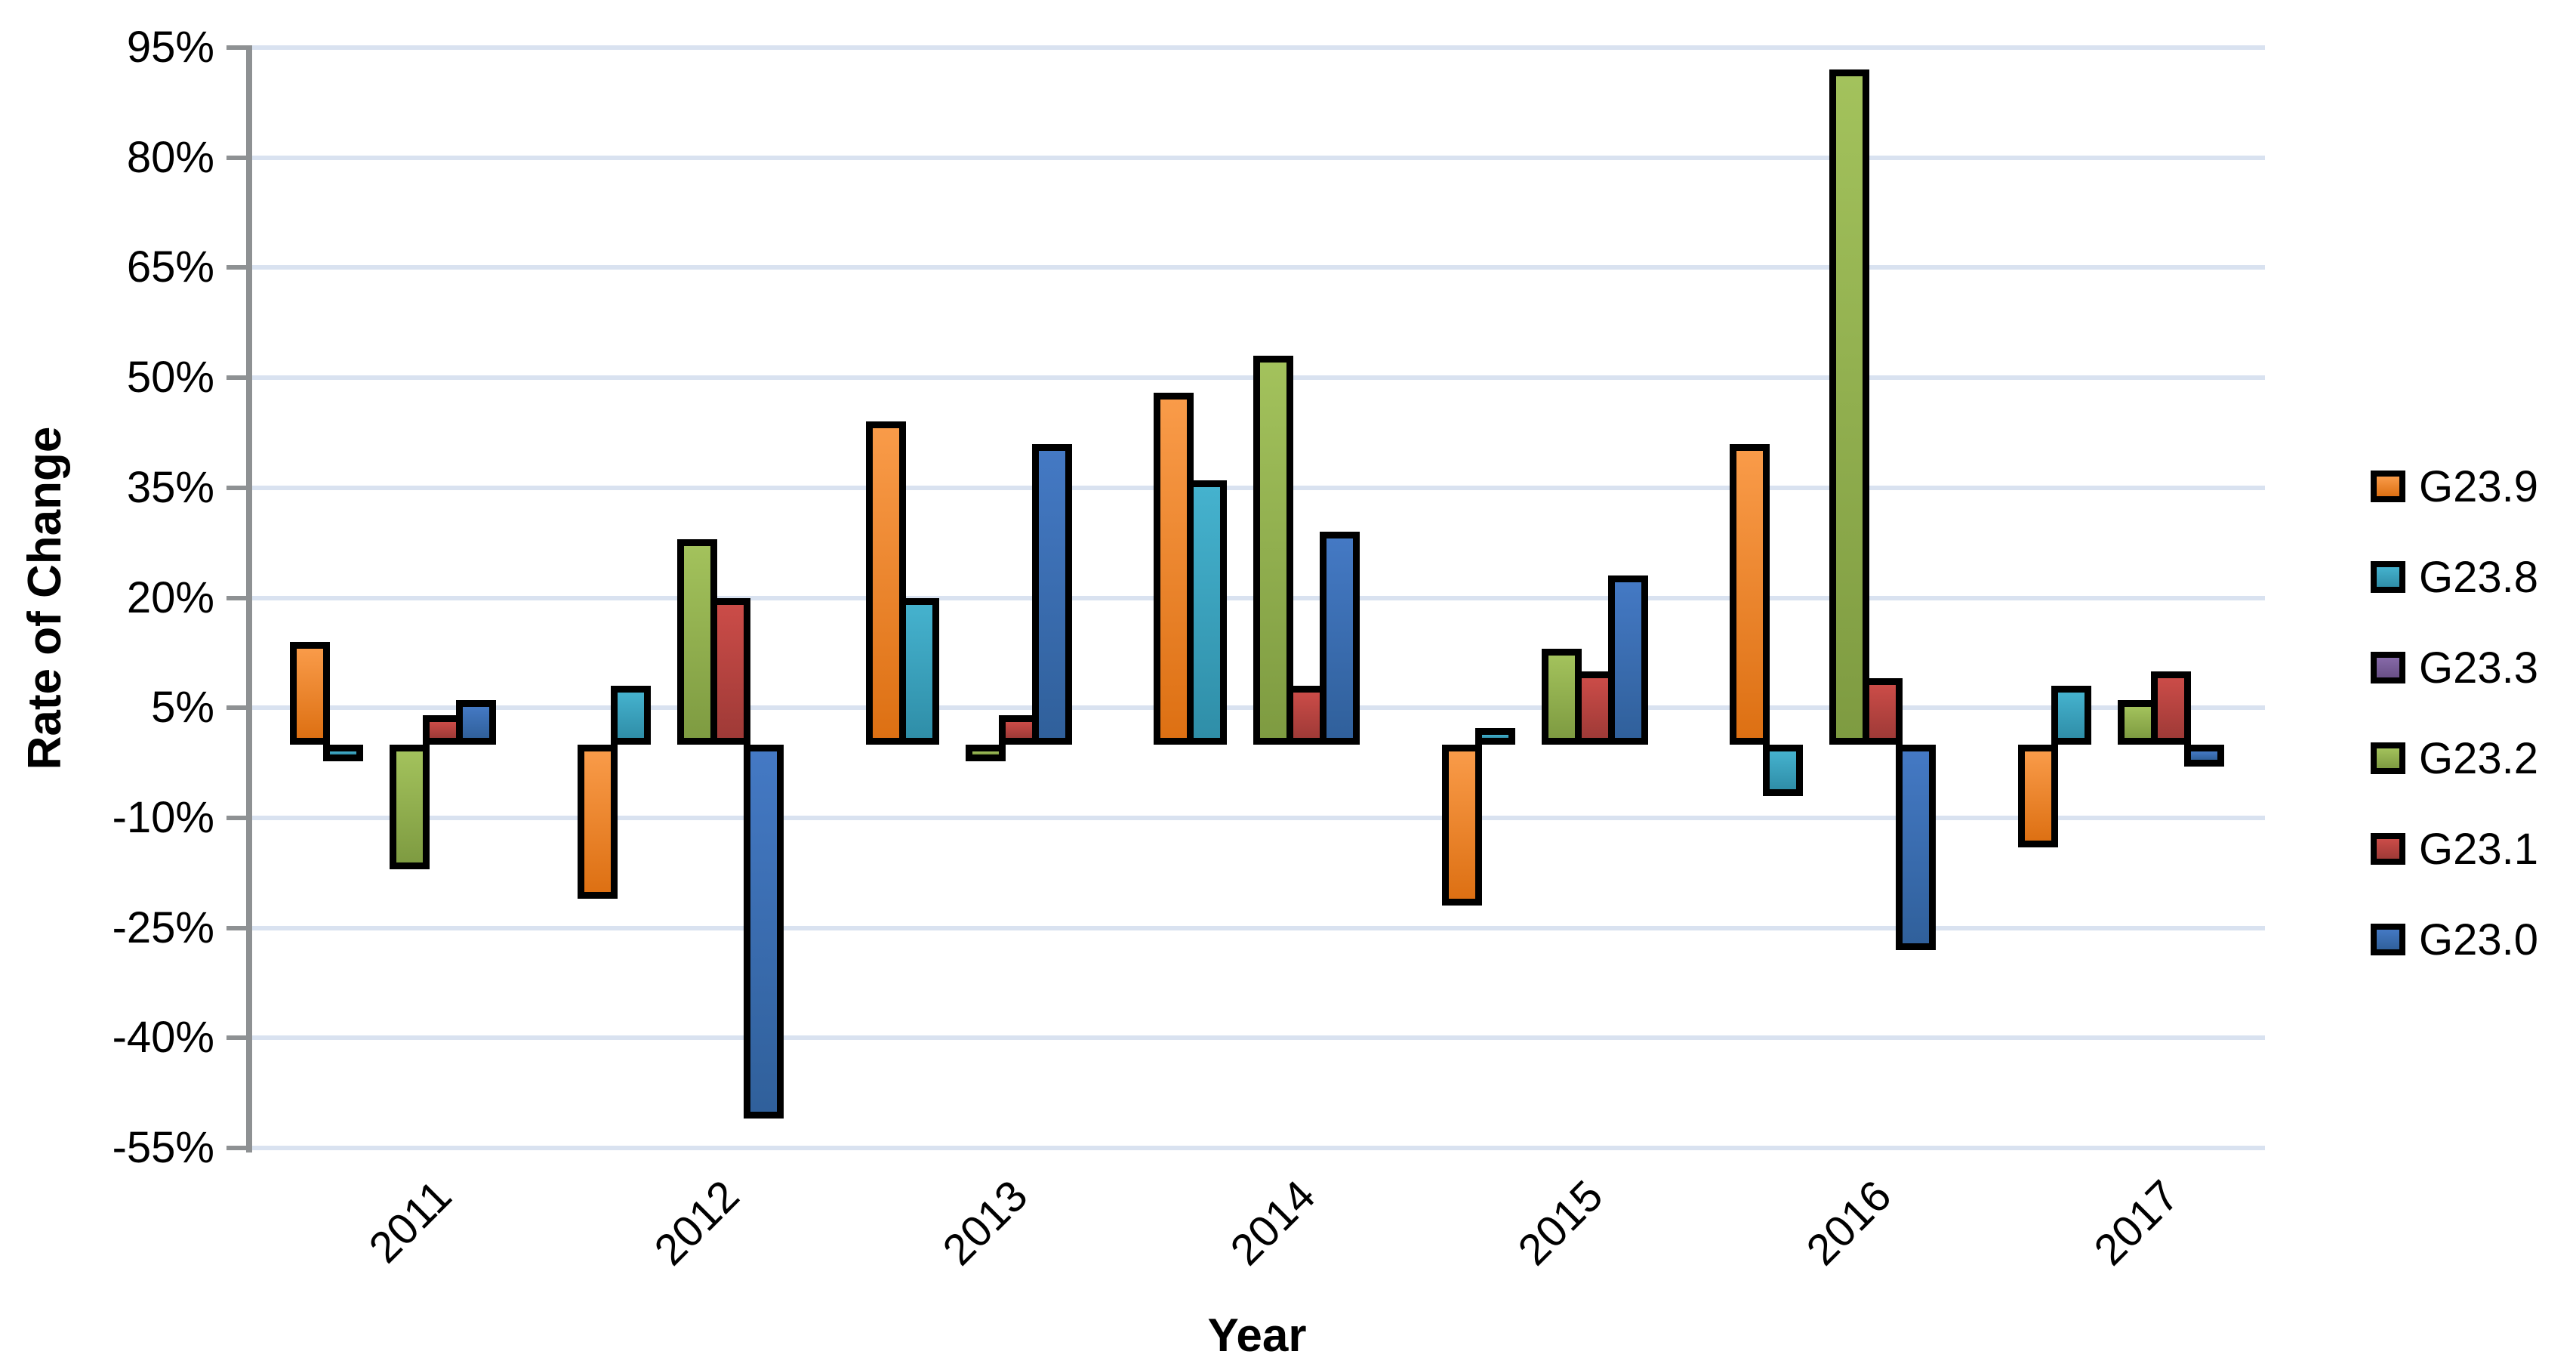 Image resolution: width=2576 pixels, height=1370 pixels. What do you see at coordinates (1340, 638) in the screenshot?
I see `bar-G23.0-2014` at bounding box center [1340, 638].